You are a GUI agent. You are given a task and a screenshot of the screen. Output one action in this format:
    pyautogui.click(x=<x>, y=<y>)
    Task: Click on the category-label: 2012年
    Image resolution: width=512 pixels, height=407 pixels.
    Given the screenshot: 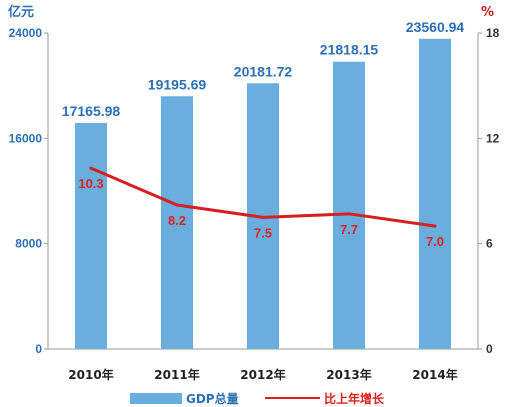 What is the action you would take?
    pyautogui.click(x=262, y=374)
    